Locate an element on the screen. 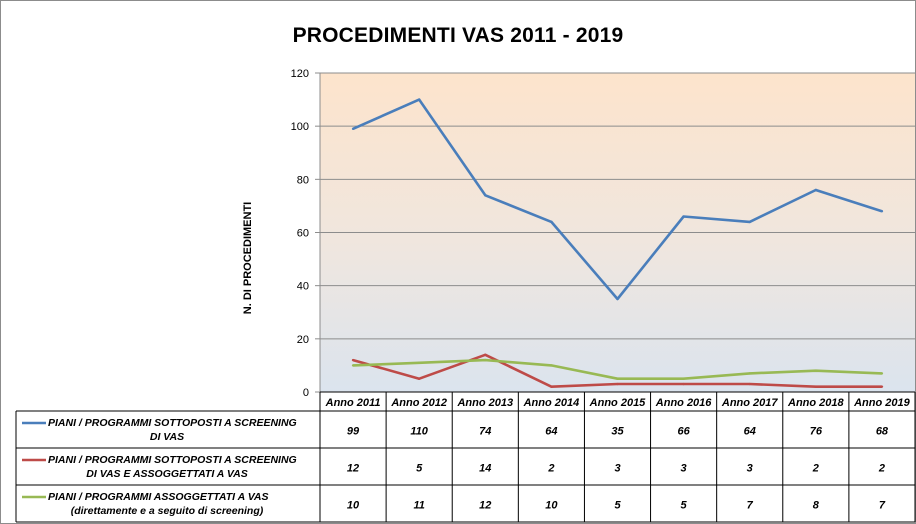  y-tick-label: 0 is located at coordinates (306, 393).